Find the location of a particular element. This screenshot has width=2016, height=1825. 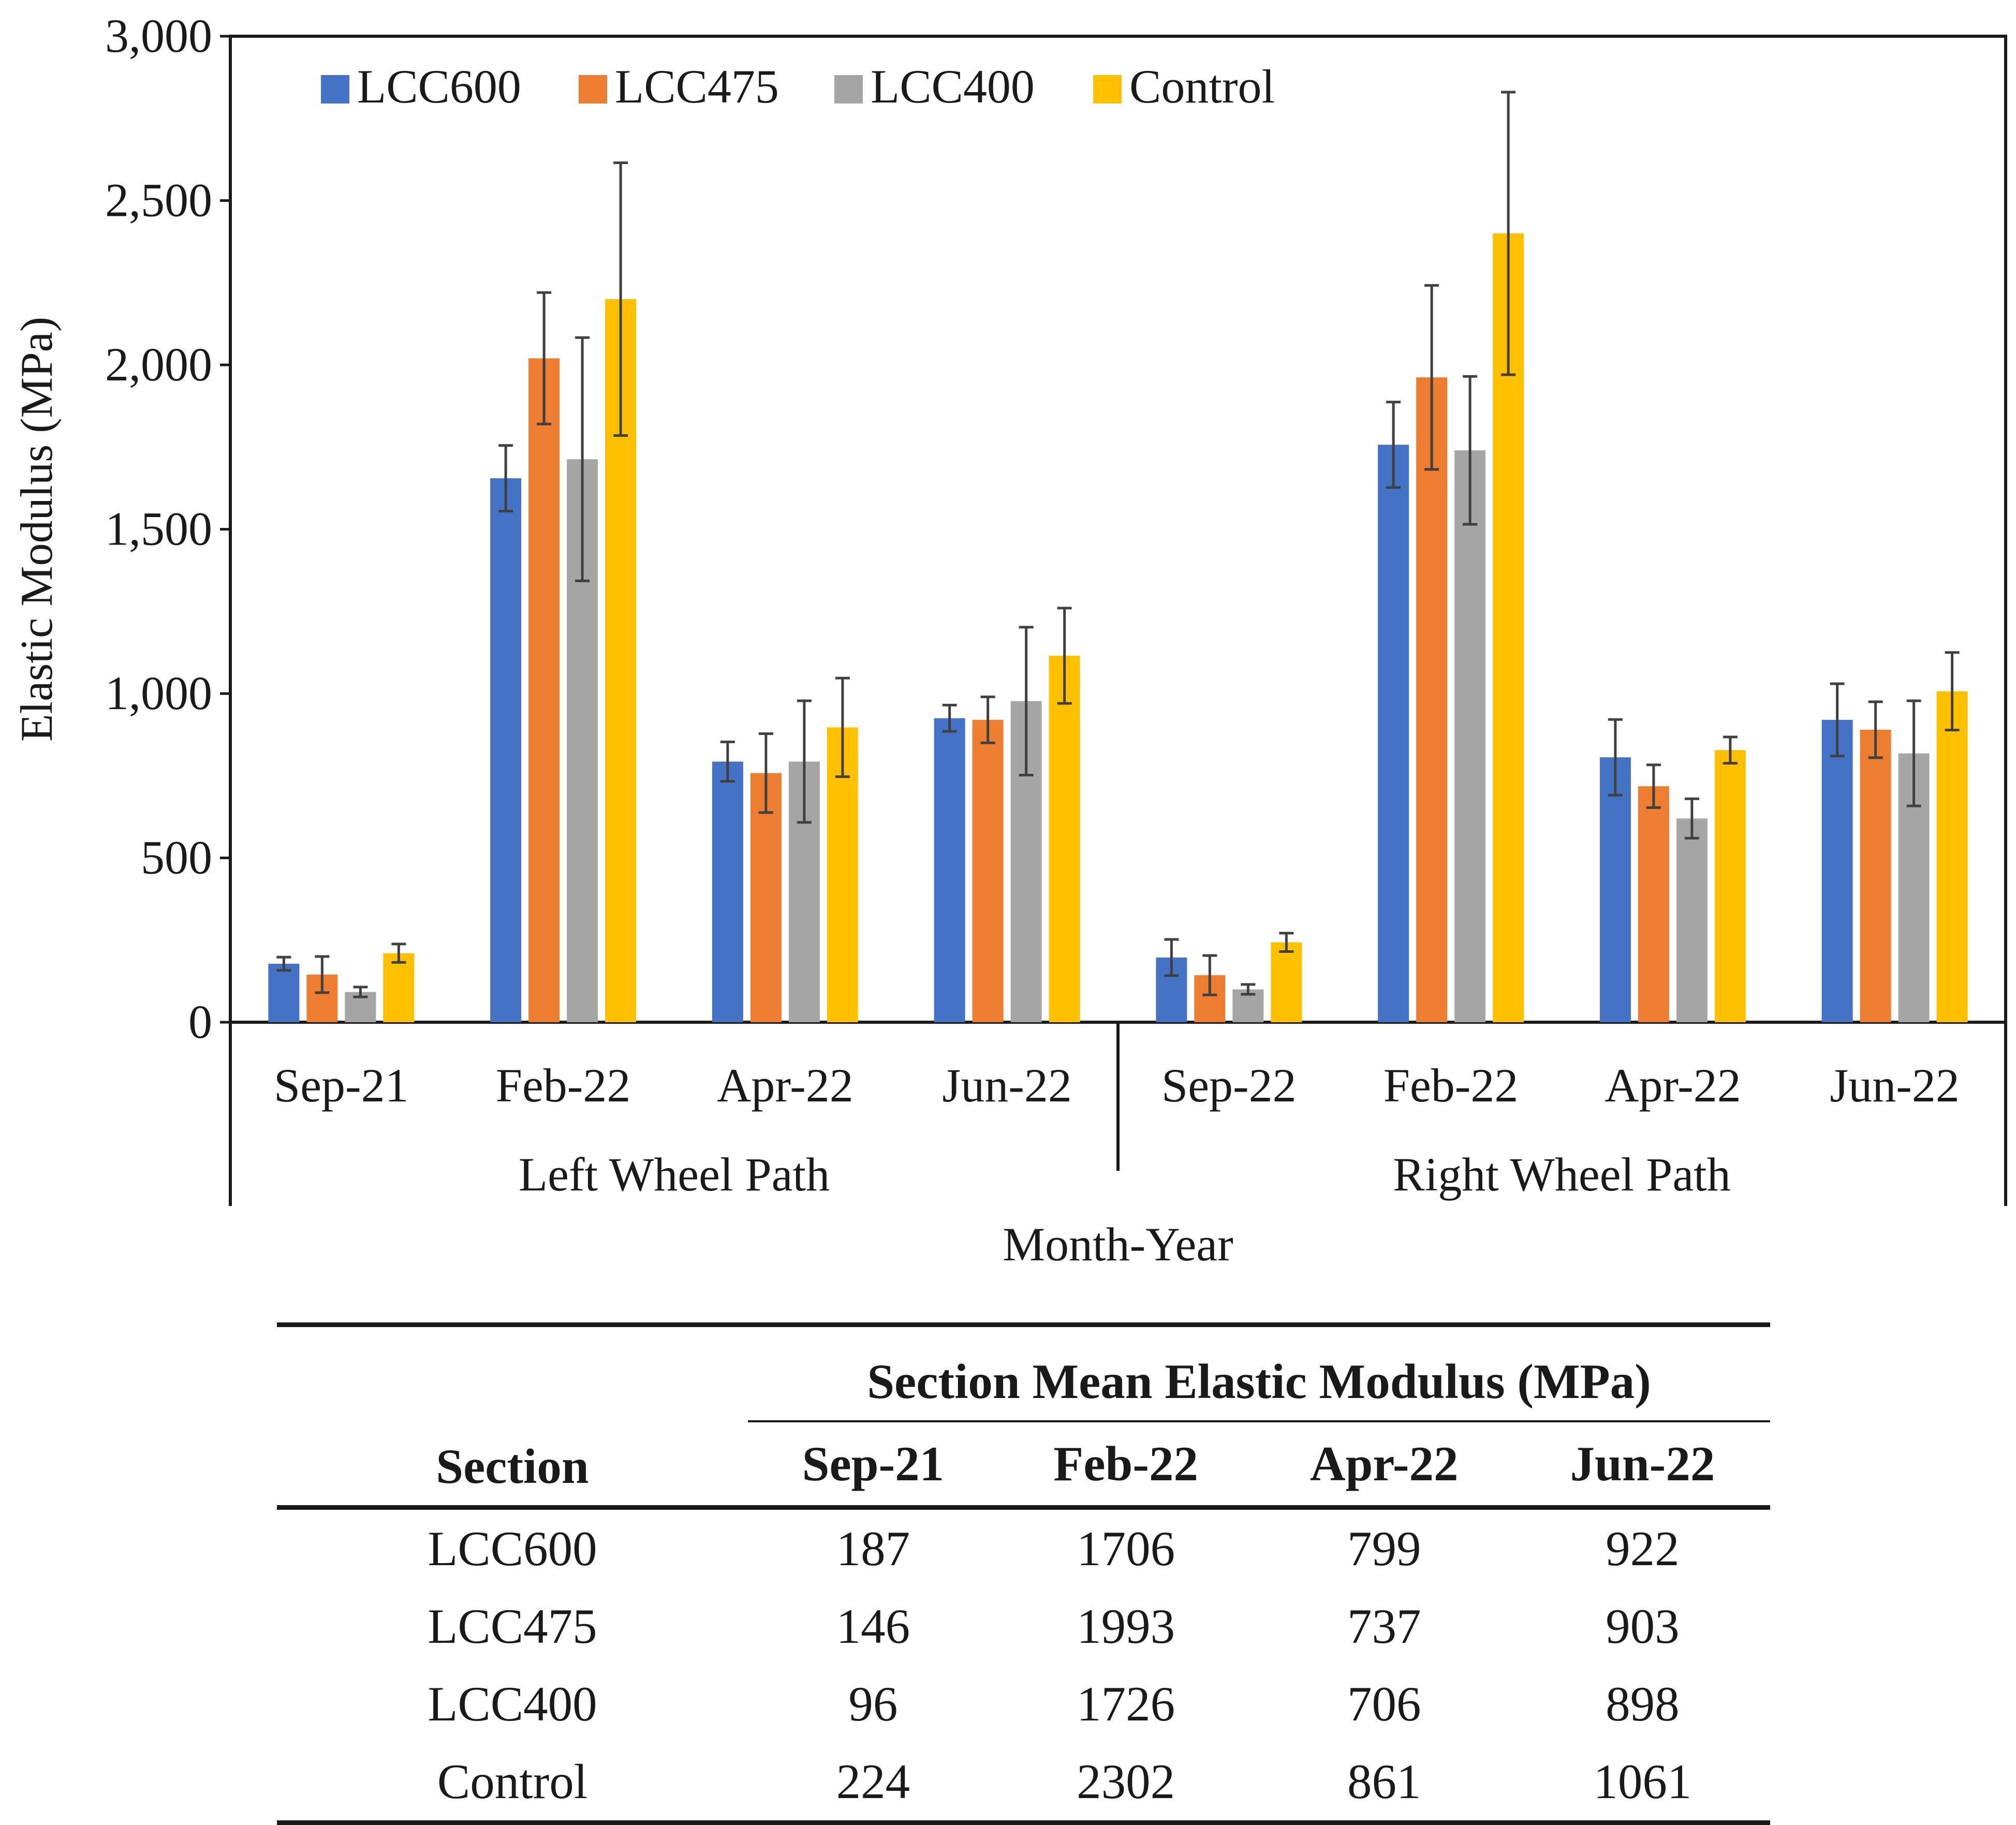

legend-label: LCC400 is located at coordinates (953, 86).